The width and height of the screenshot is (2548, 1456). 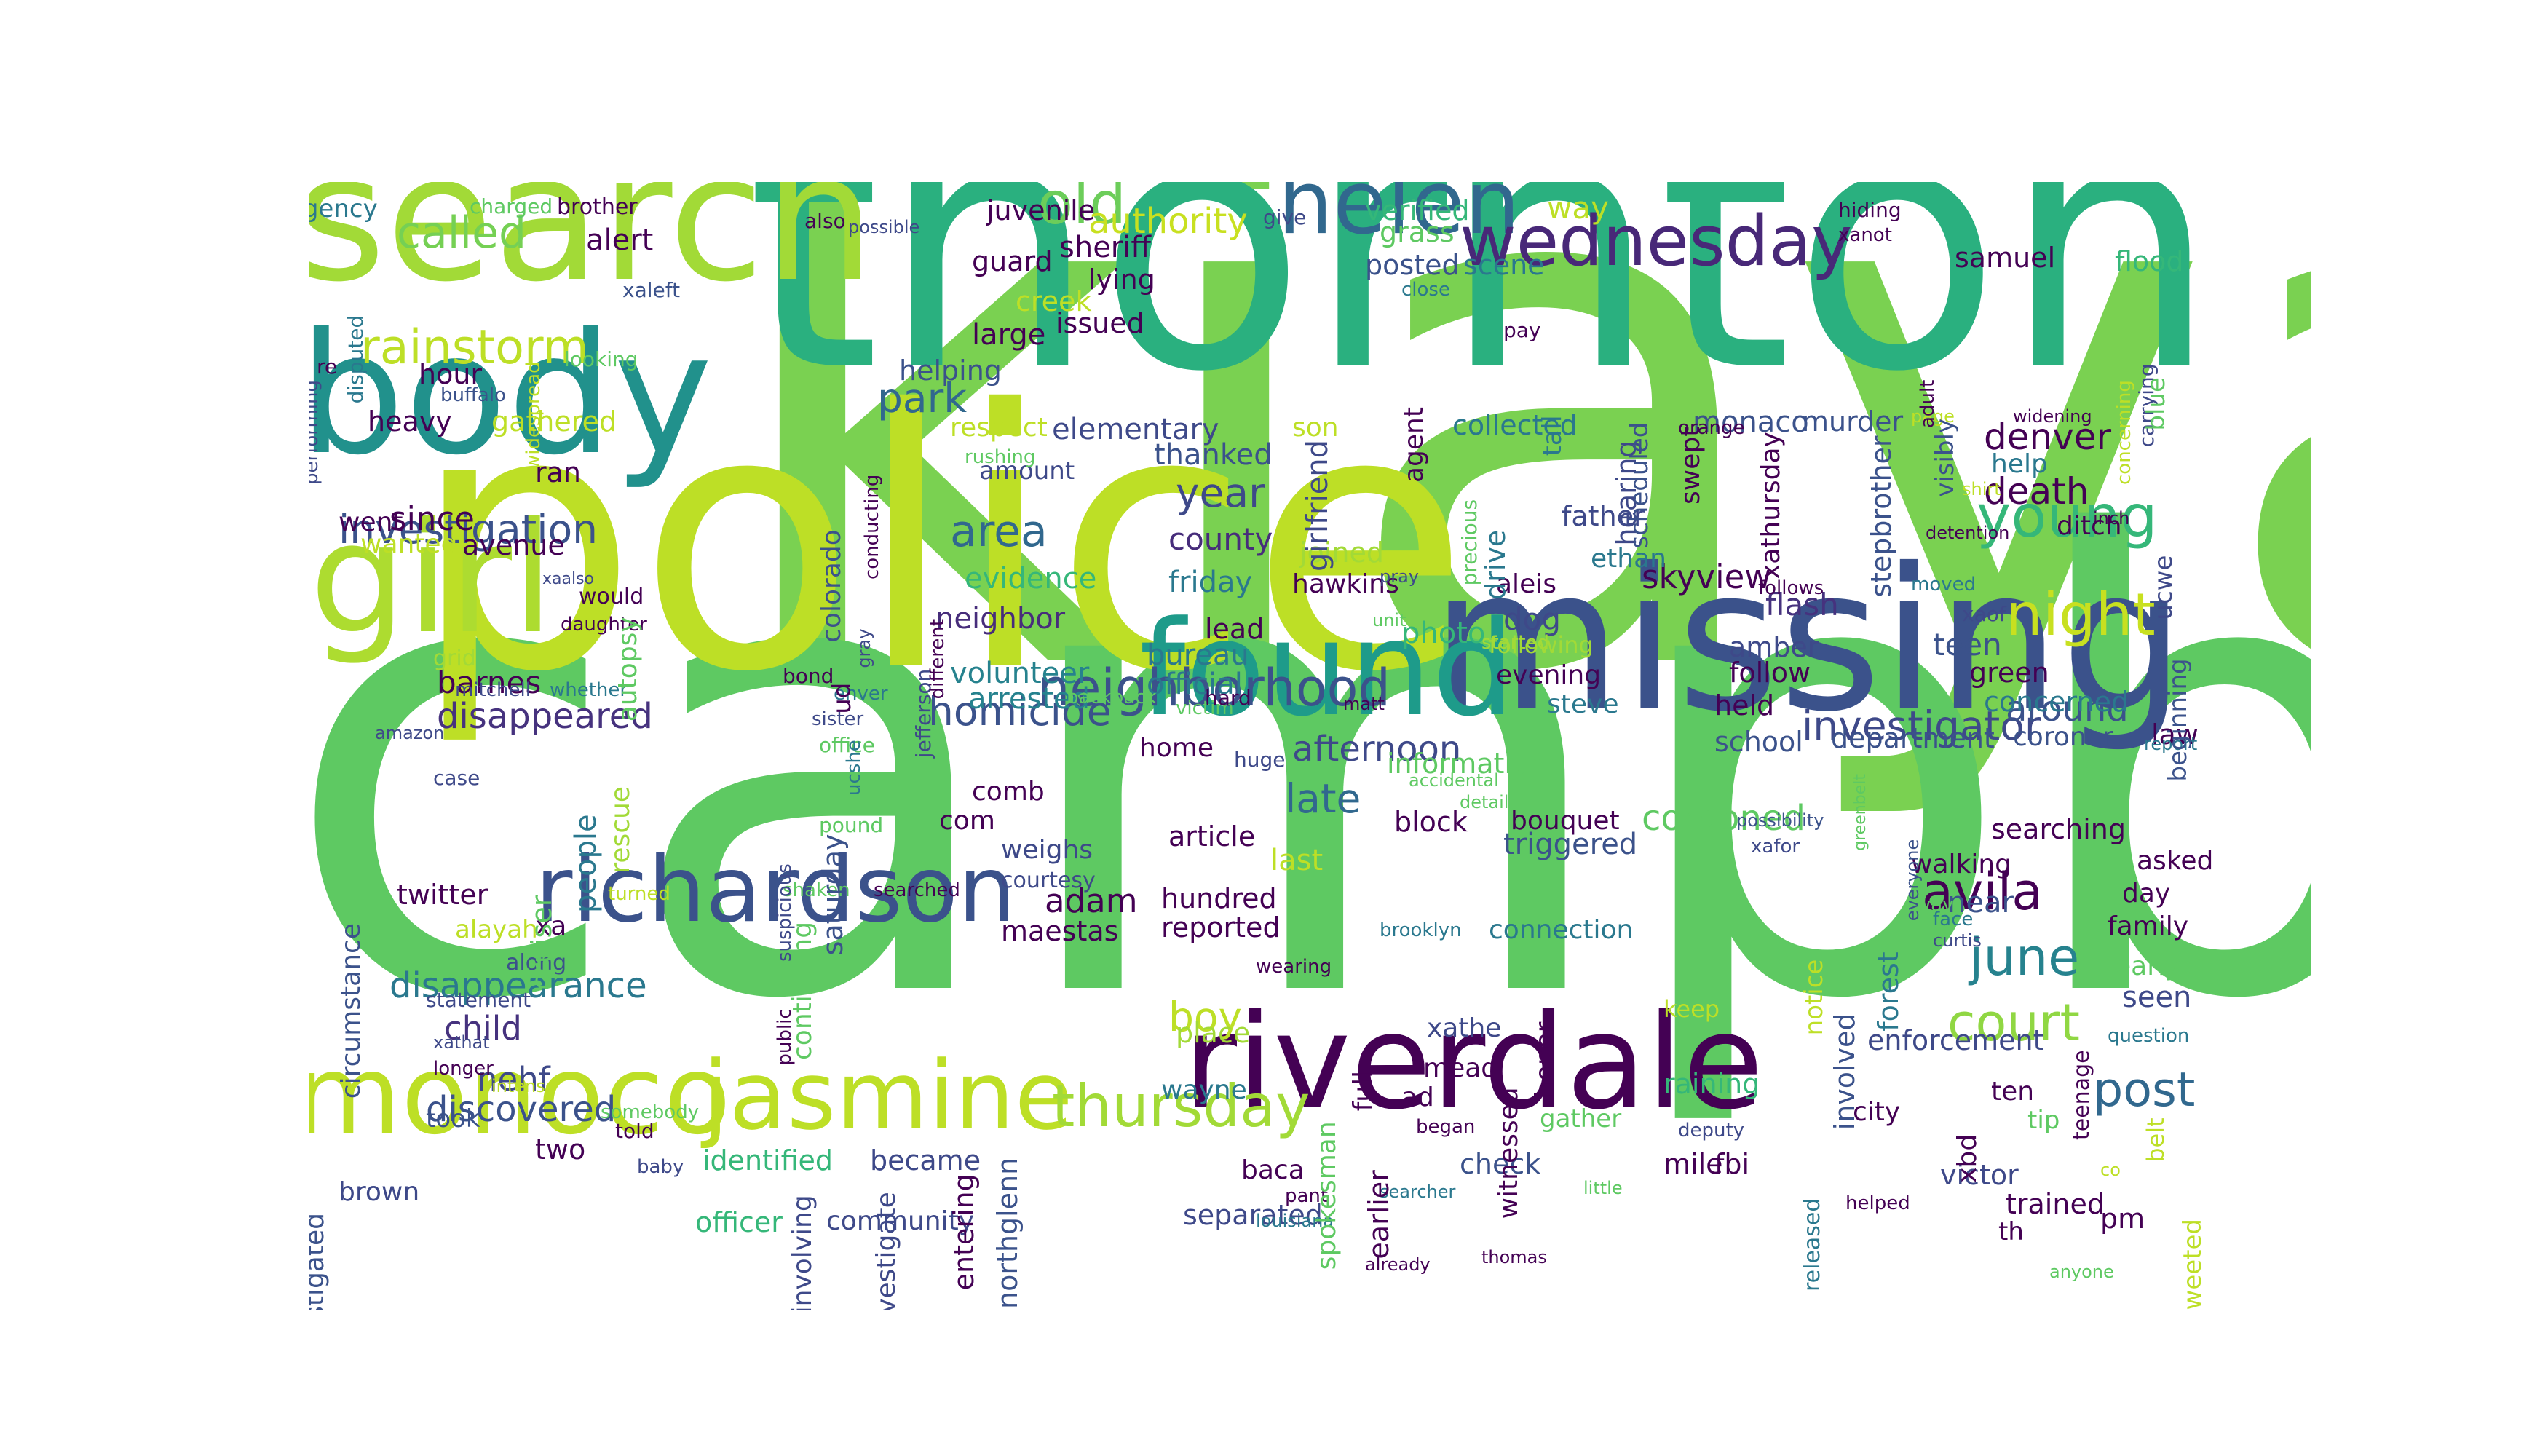 I want to click on cloud-word-helen: helen, so click(x=1399, y=218).